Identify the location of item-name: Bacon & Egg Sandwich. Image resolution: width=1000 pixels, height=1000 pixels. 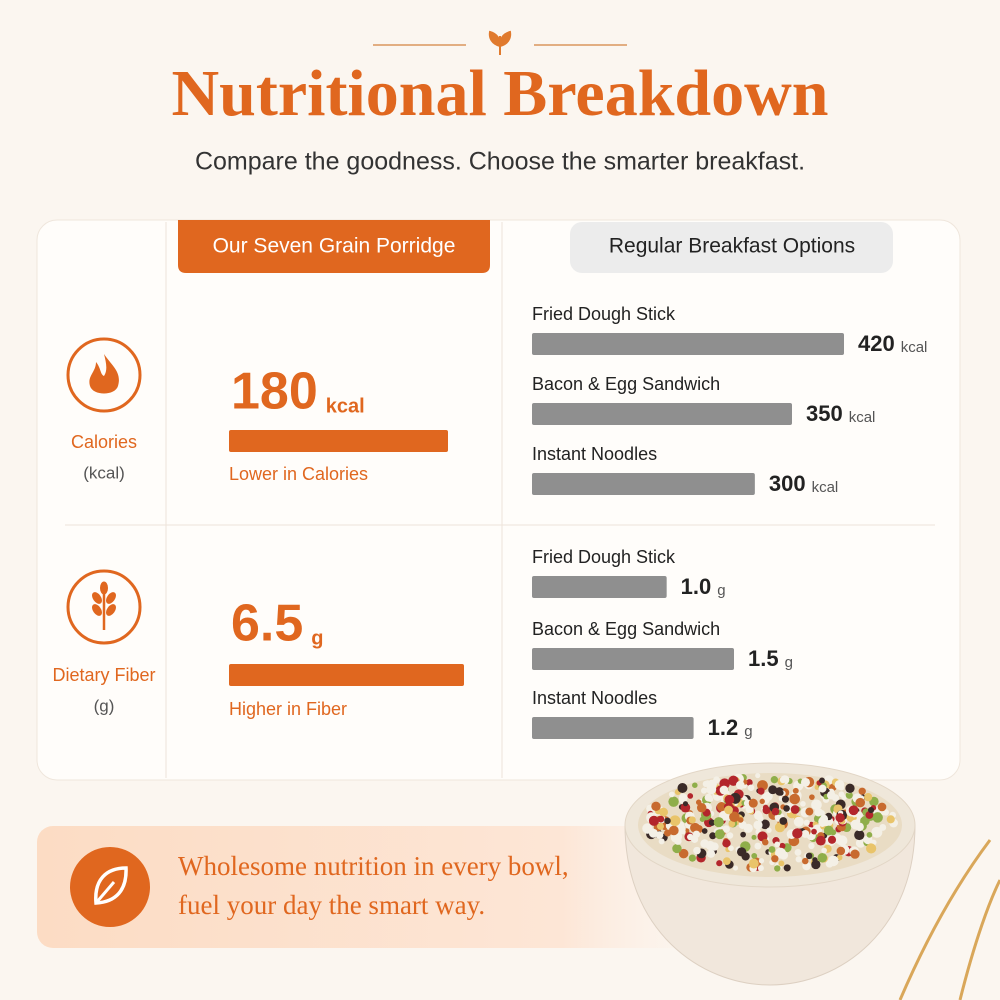
(626, 384).